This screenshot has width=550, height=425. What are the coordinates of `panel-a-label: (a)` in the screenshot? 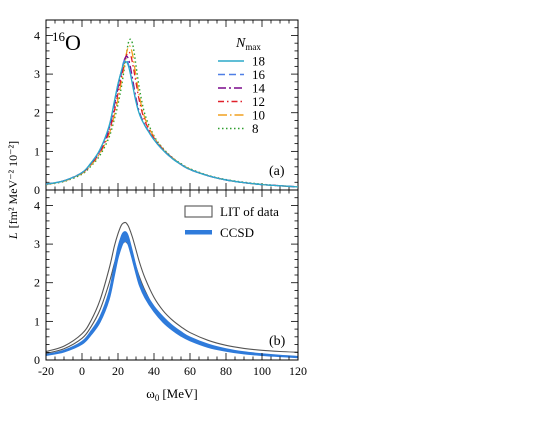 It's located at (277, 171).